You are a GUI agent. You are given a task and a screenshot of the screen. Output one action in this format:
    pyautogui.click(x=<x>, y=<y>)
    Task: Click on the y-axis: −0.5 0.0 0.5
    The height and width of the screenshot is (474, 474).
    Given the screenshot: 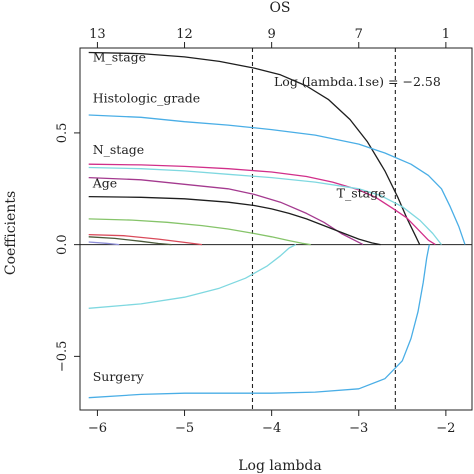 What is the action you would take?
    pyautogui.click(x=67, y=248)
    